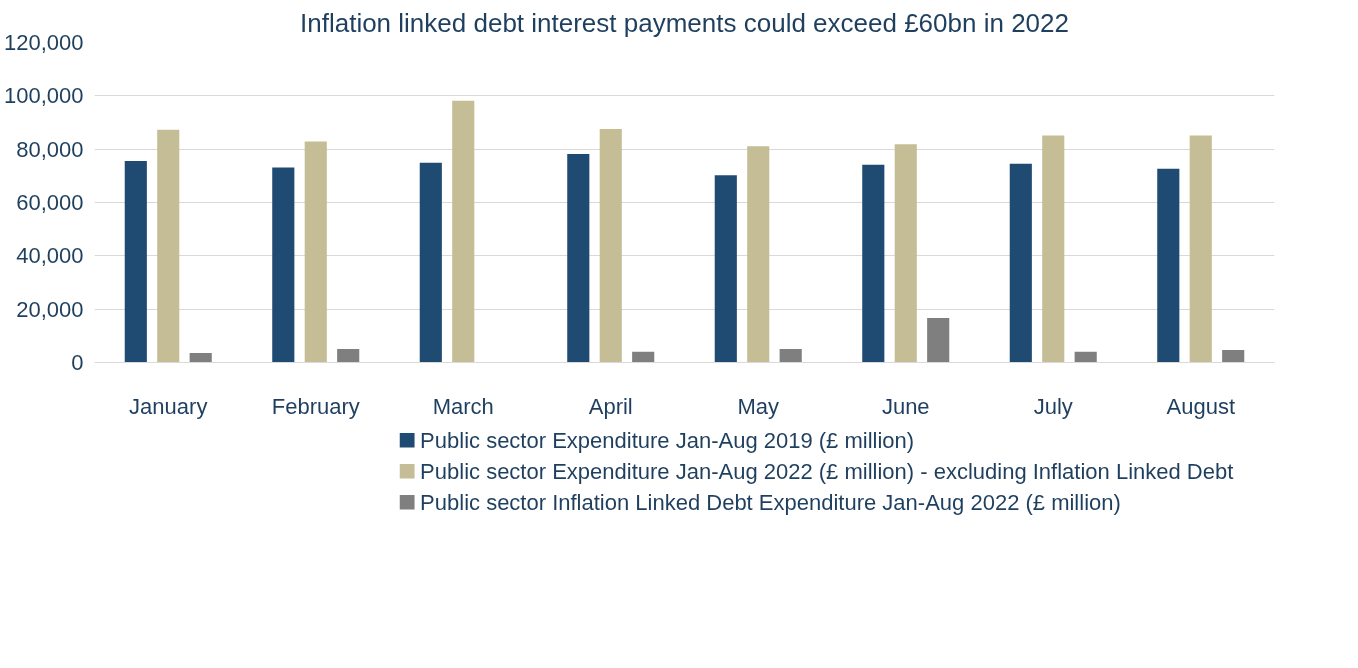 The height and width of the screenshot is (668, 1358). I want to click on x-tick-label: March, so click(463, 406).